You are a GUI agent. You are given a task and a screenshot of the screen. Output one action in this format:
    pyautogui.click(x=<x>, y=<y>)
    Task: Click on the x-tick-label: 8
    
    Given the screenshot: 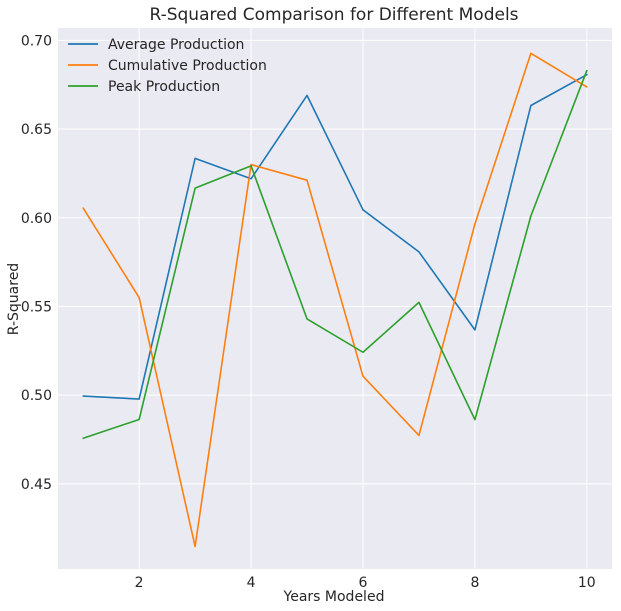 What is the action you would take?
    pyautogui.click(x=474, y=583)
    